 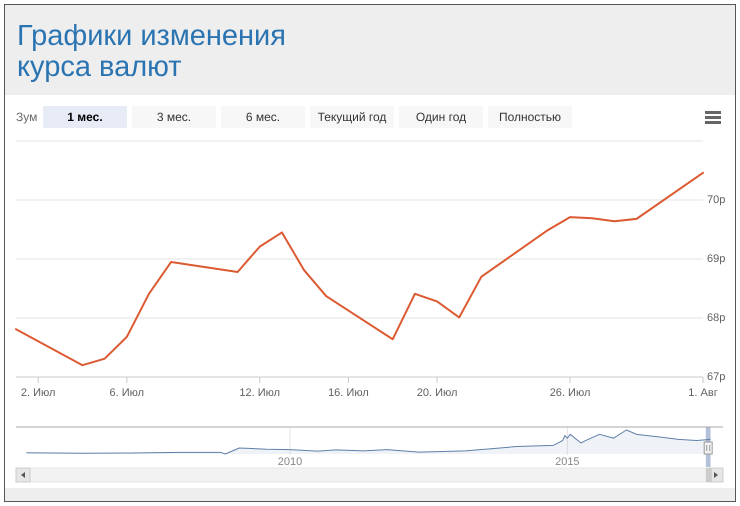 What do you see at coordinates (716, 200) in the screenshot?
I see `y-tick-label: 70р` at bounding box center [716, 200].